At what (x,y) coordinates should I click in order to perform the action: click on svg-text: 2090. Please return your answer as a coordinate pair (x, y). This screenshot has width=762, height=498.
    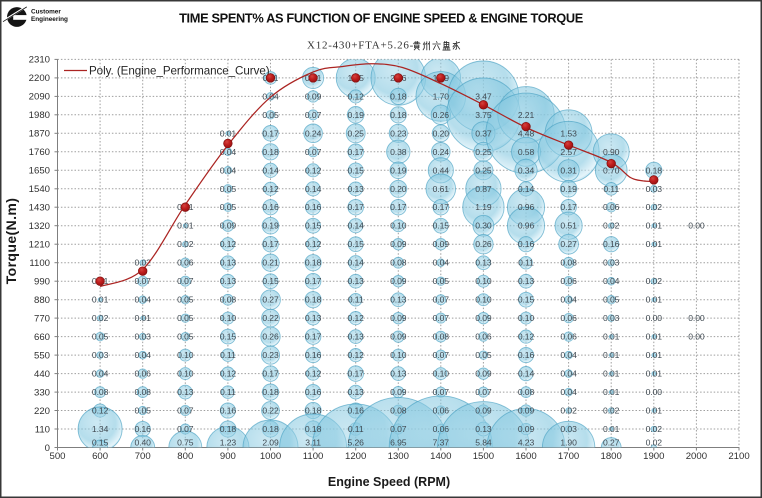
    Looking at the image, I should click on (39, 97).